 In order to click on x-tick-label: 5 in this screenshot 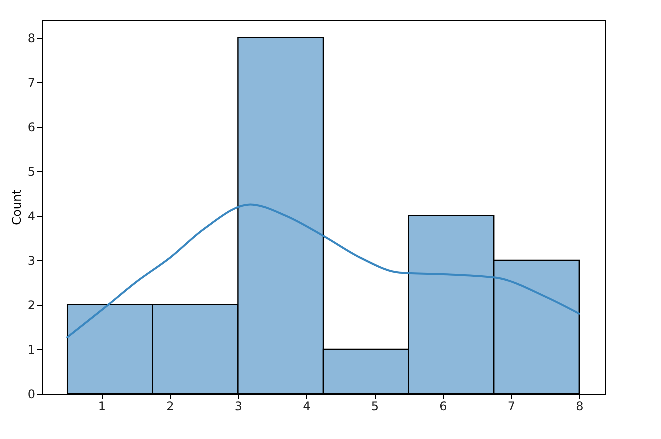, I will do `click(375, 407)`.